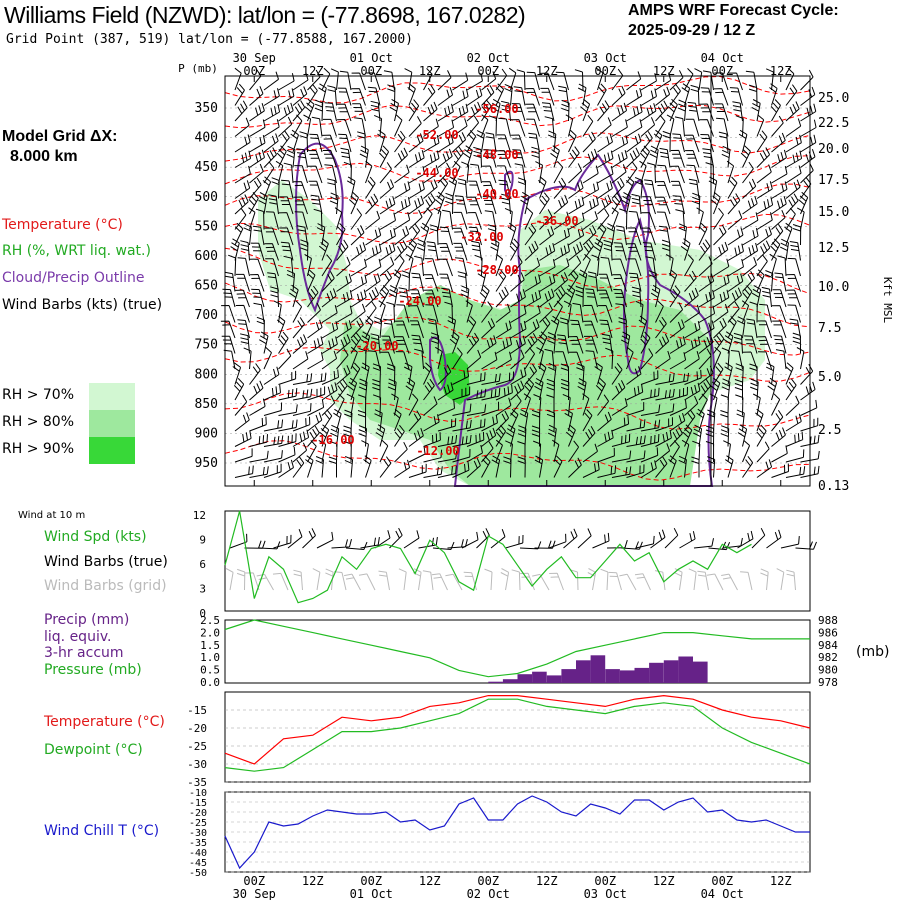 The width and height of the screenshot is (900, 900). What do you see at coordinates (44, 156) in the screenshot?
I see `model-grid-value: 8.000 km` at bounding box center [44, 156].